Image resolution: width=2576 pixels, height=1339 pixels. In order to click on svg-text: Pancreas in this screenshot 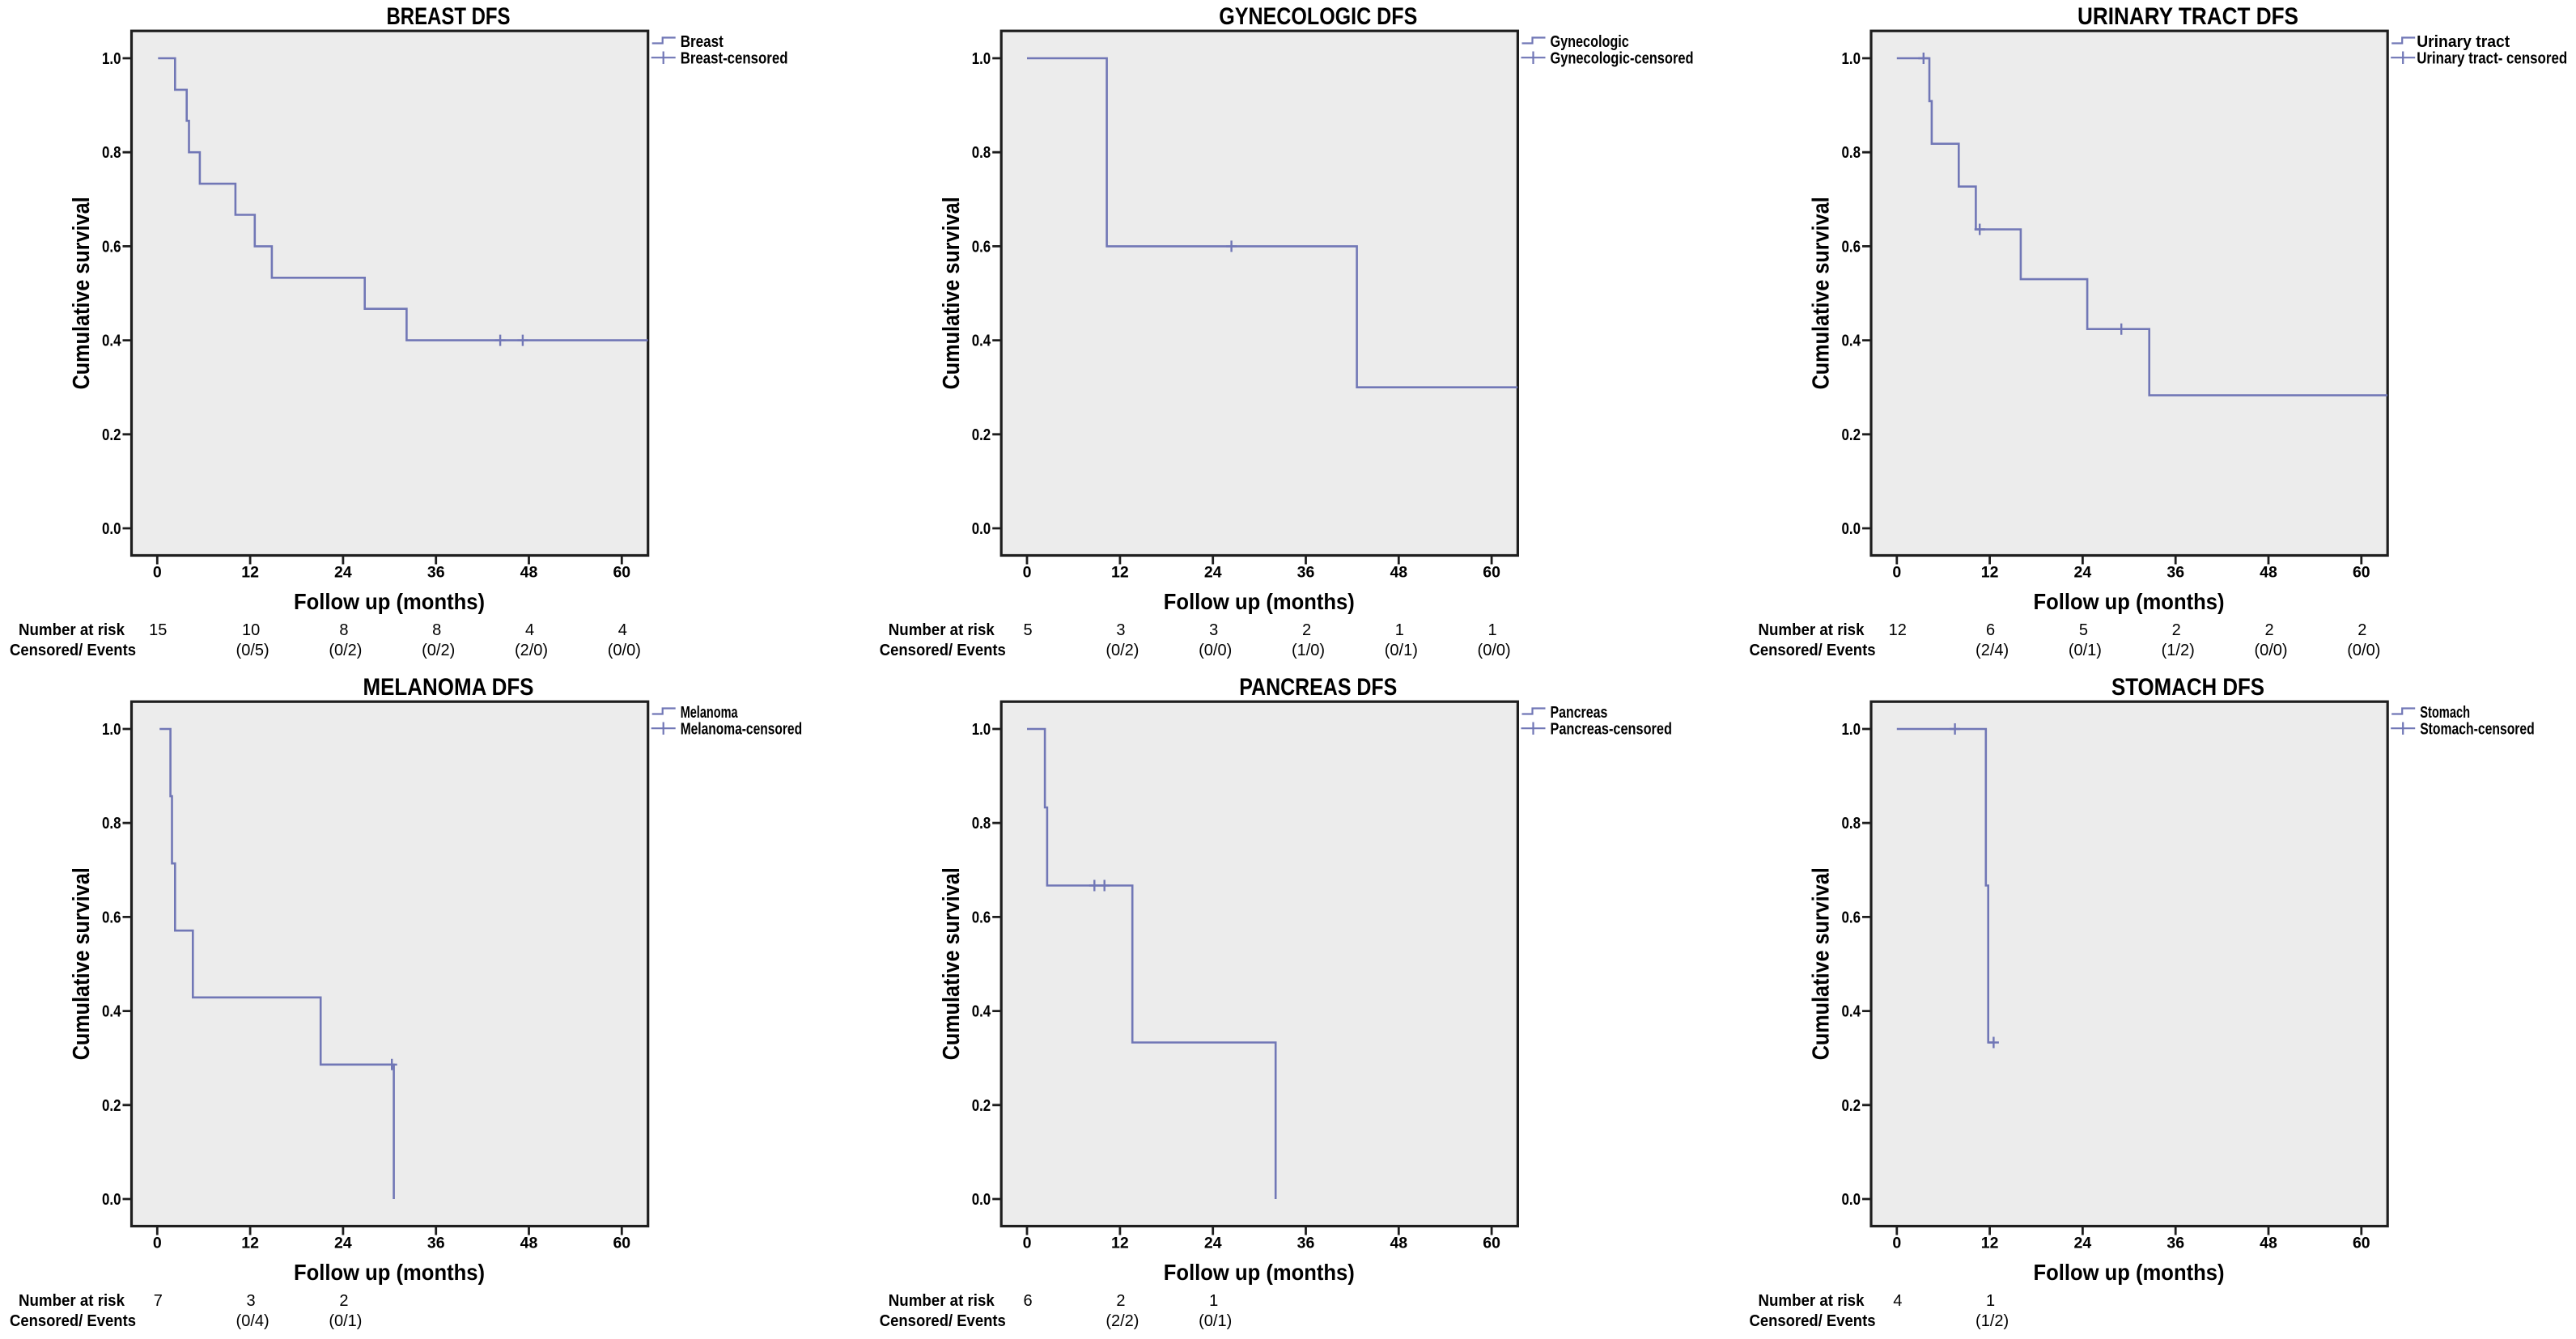, I will do `click(1579, 712)`.